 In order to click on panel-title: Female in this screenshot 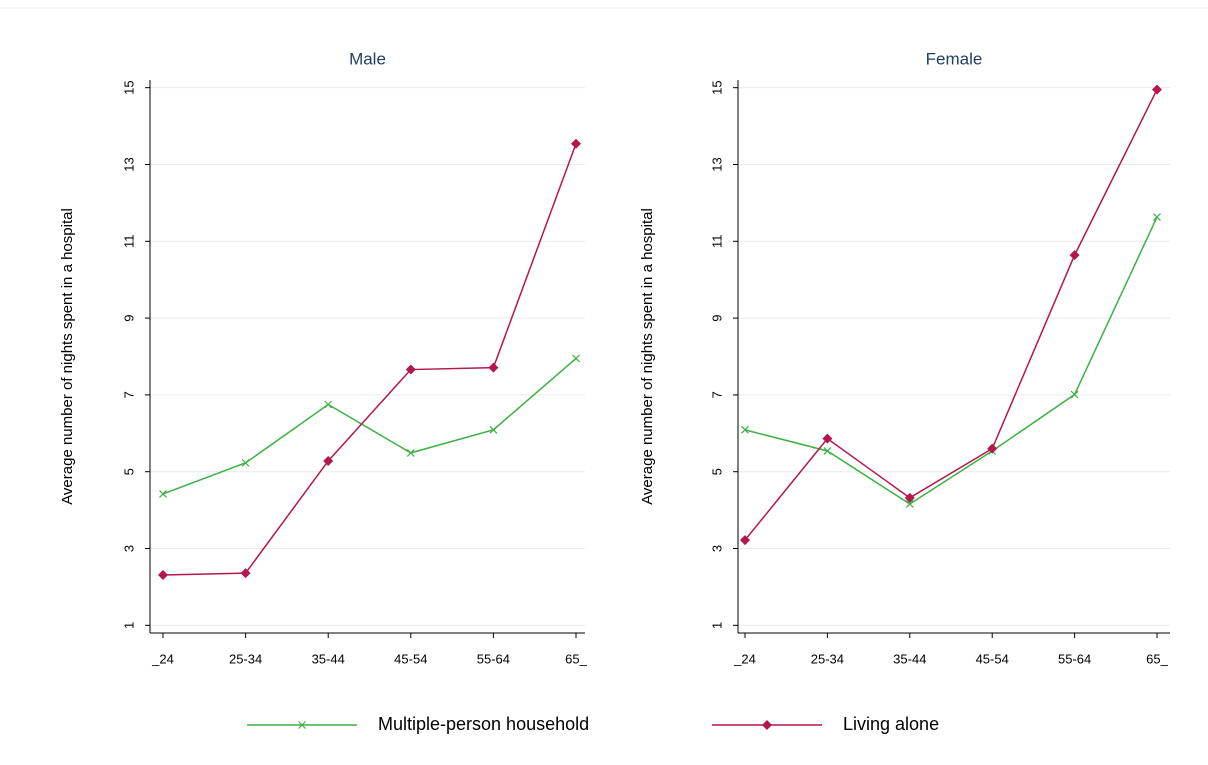, I will do `click(954, 58)`.